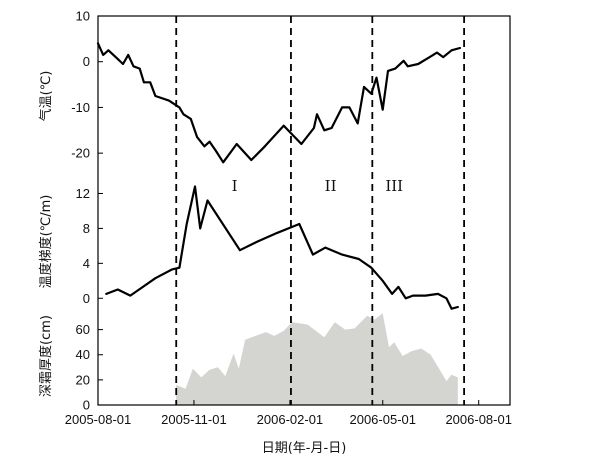 The width and height of the screenshot is (592, 468). I want to click on x-tick-label-1: 2005-08-01, so click(98, 419).